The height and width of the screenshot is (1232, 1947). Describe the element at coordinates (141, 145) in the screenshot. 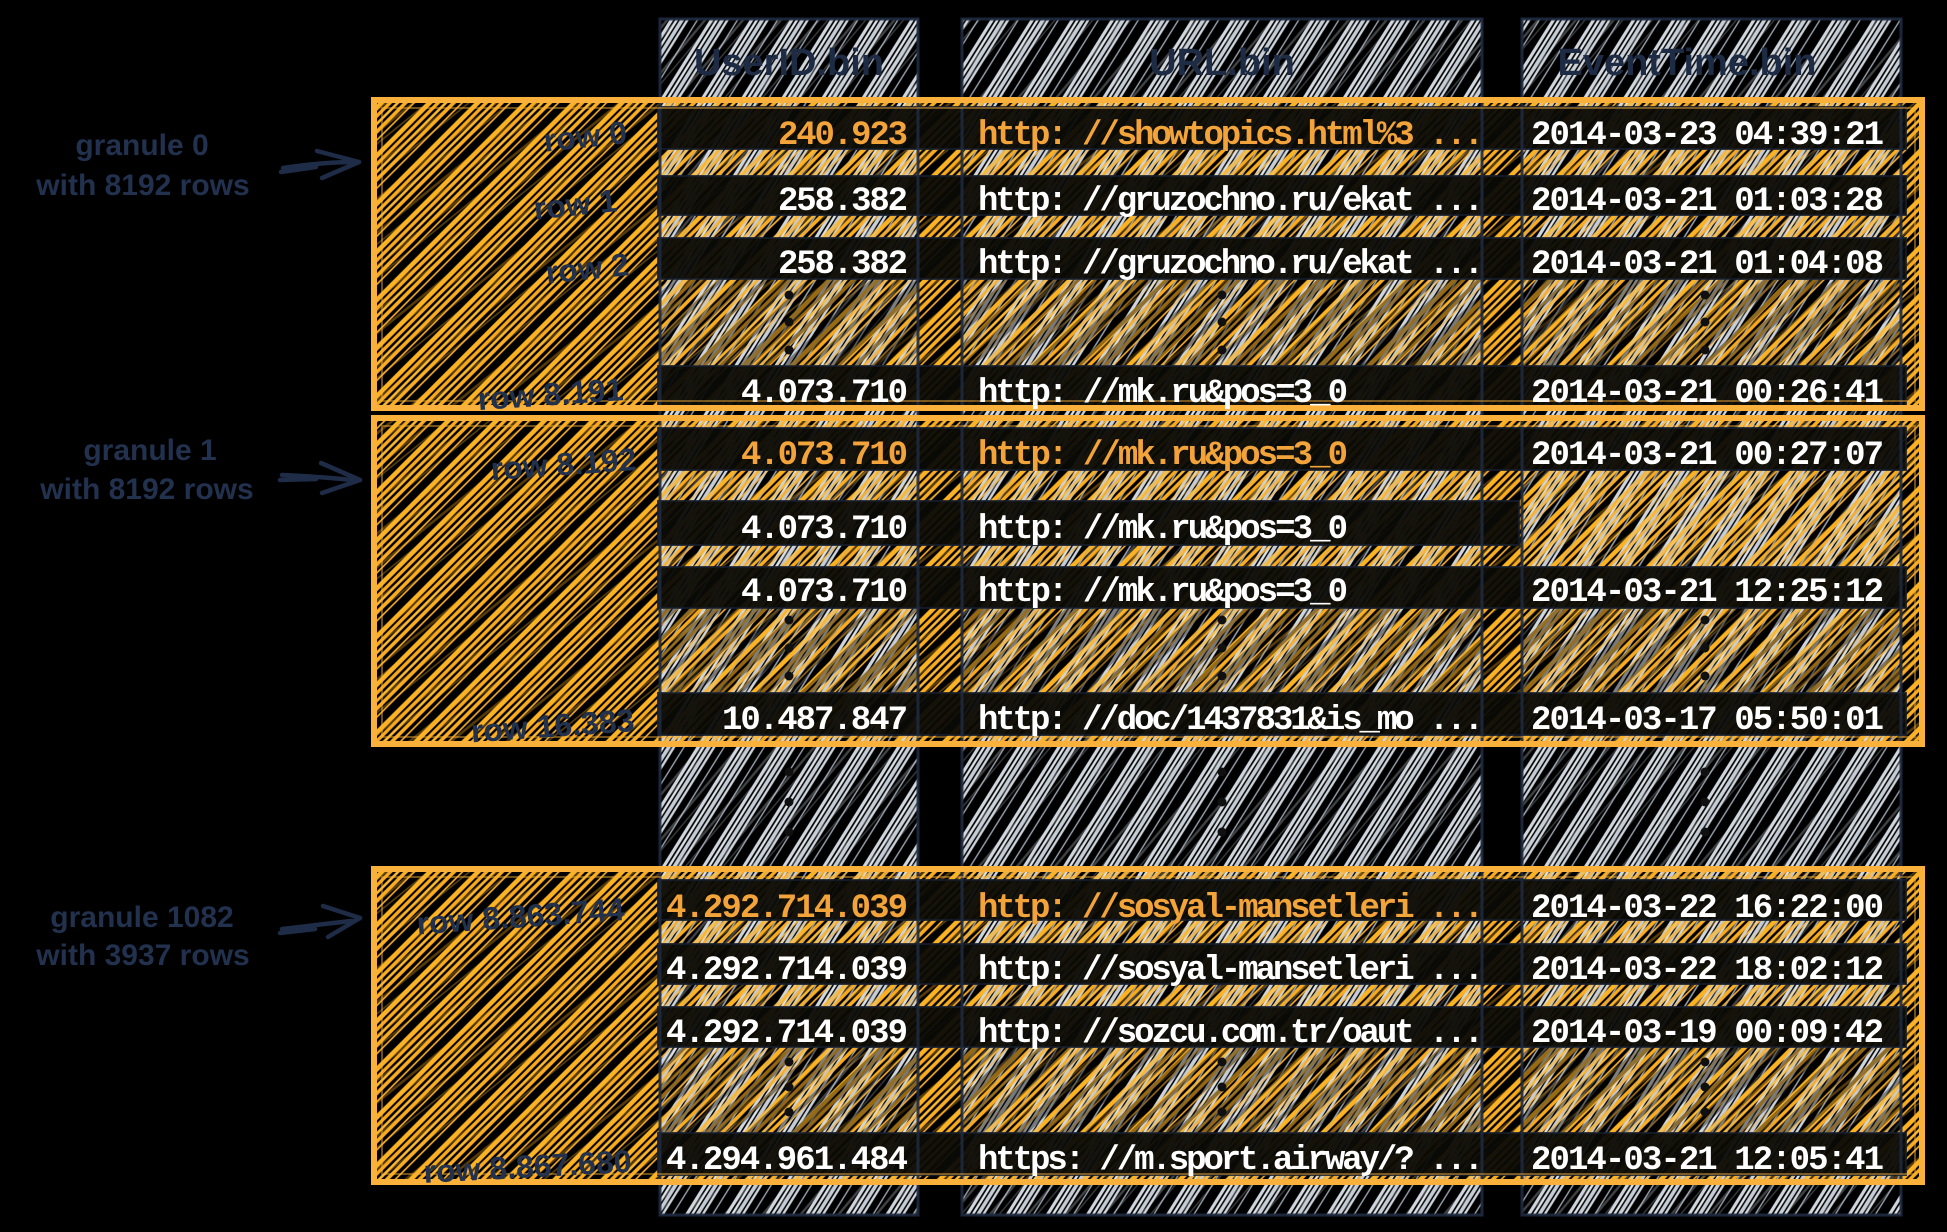

I see `svg-text: granule 0` at that location.